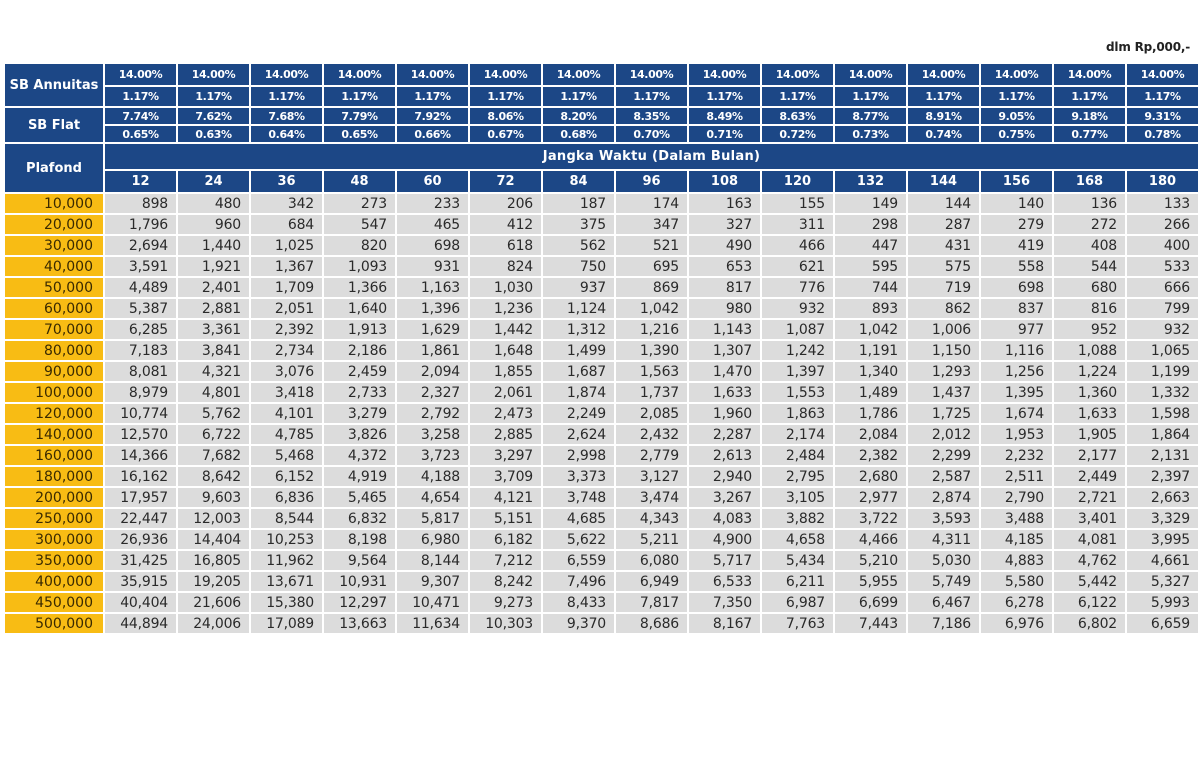  What do you see at coordinates (213, 539) in the screenshot?
I see `installment-cell: 14,404` at bounding box center [213, 539].